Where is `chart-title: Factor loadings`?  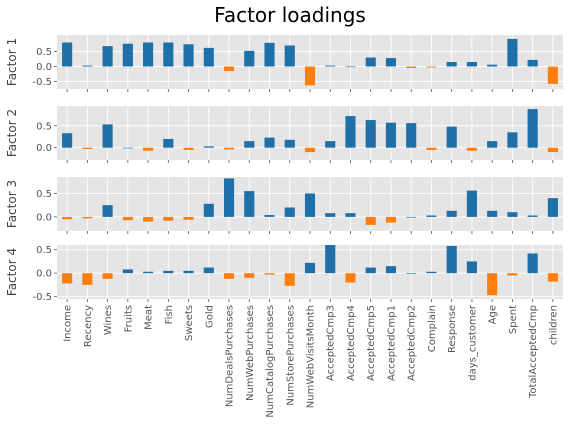
chart-title: Factor loadings is located at coordinates (290, 15).